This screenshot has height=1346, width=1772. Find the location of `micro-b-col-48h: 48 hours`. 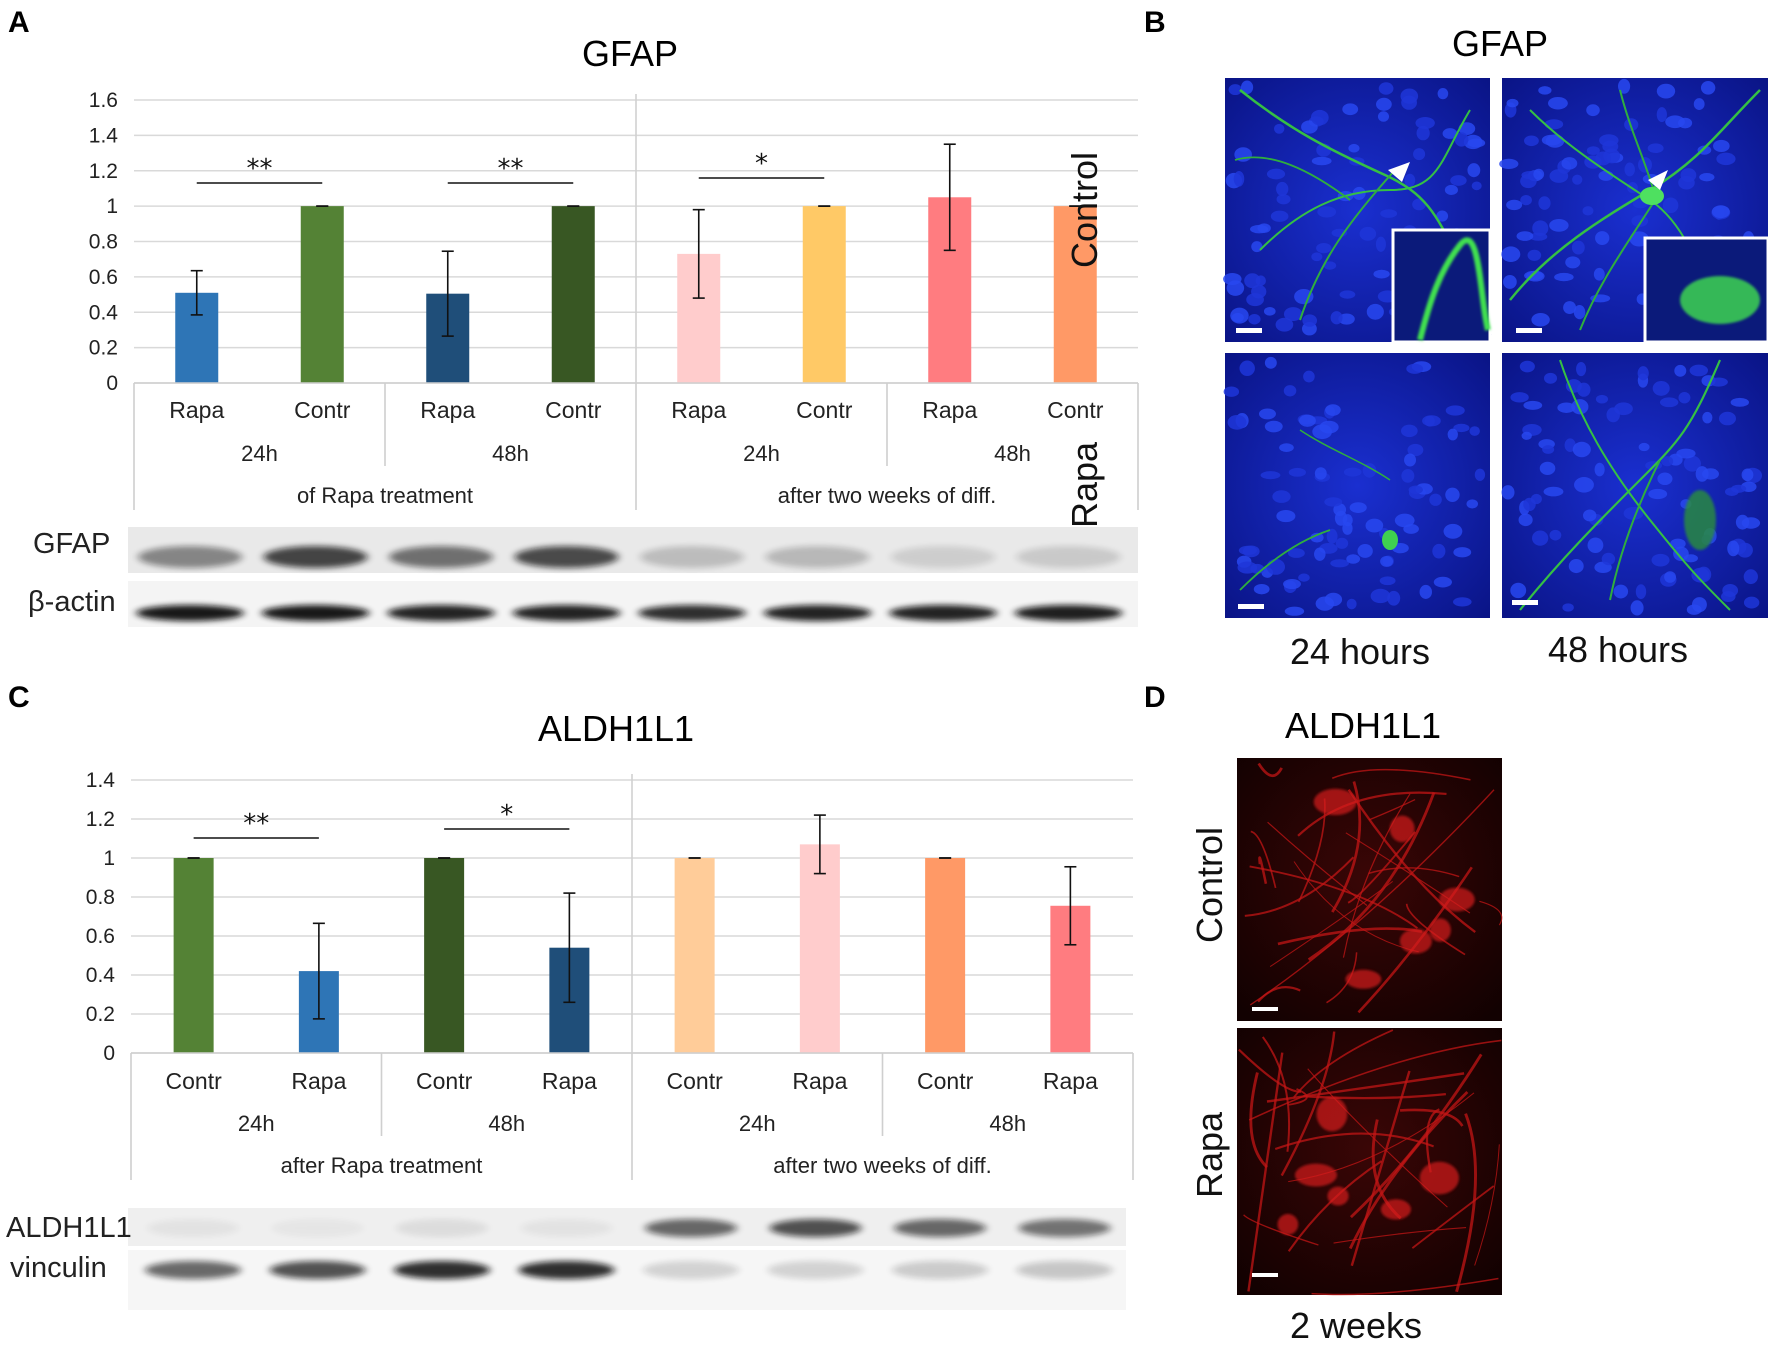

micro-b-col-48h: 48 hours is located at coordinates (1618, 649).